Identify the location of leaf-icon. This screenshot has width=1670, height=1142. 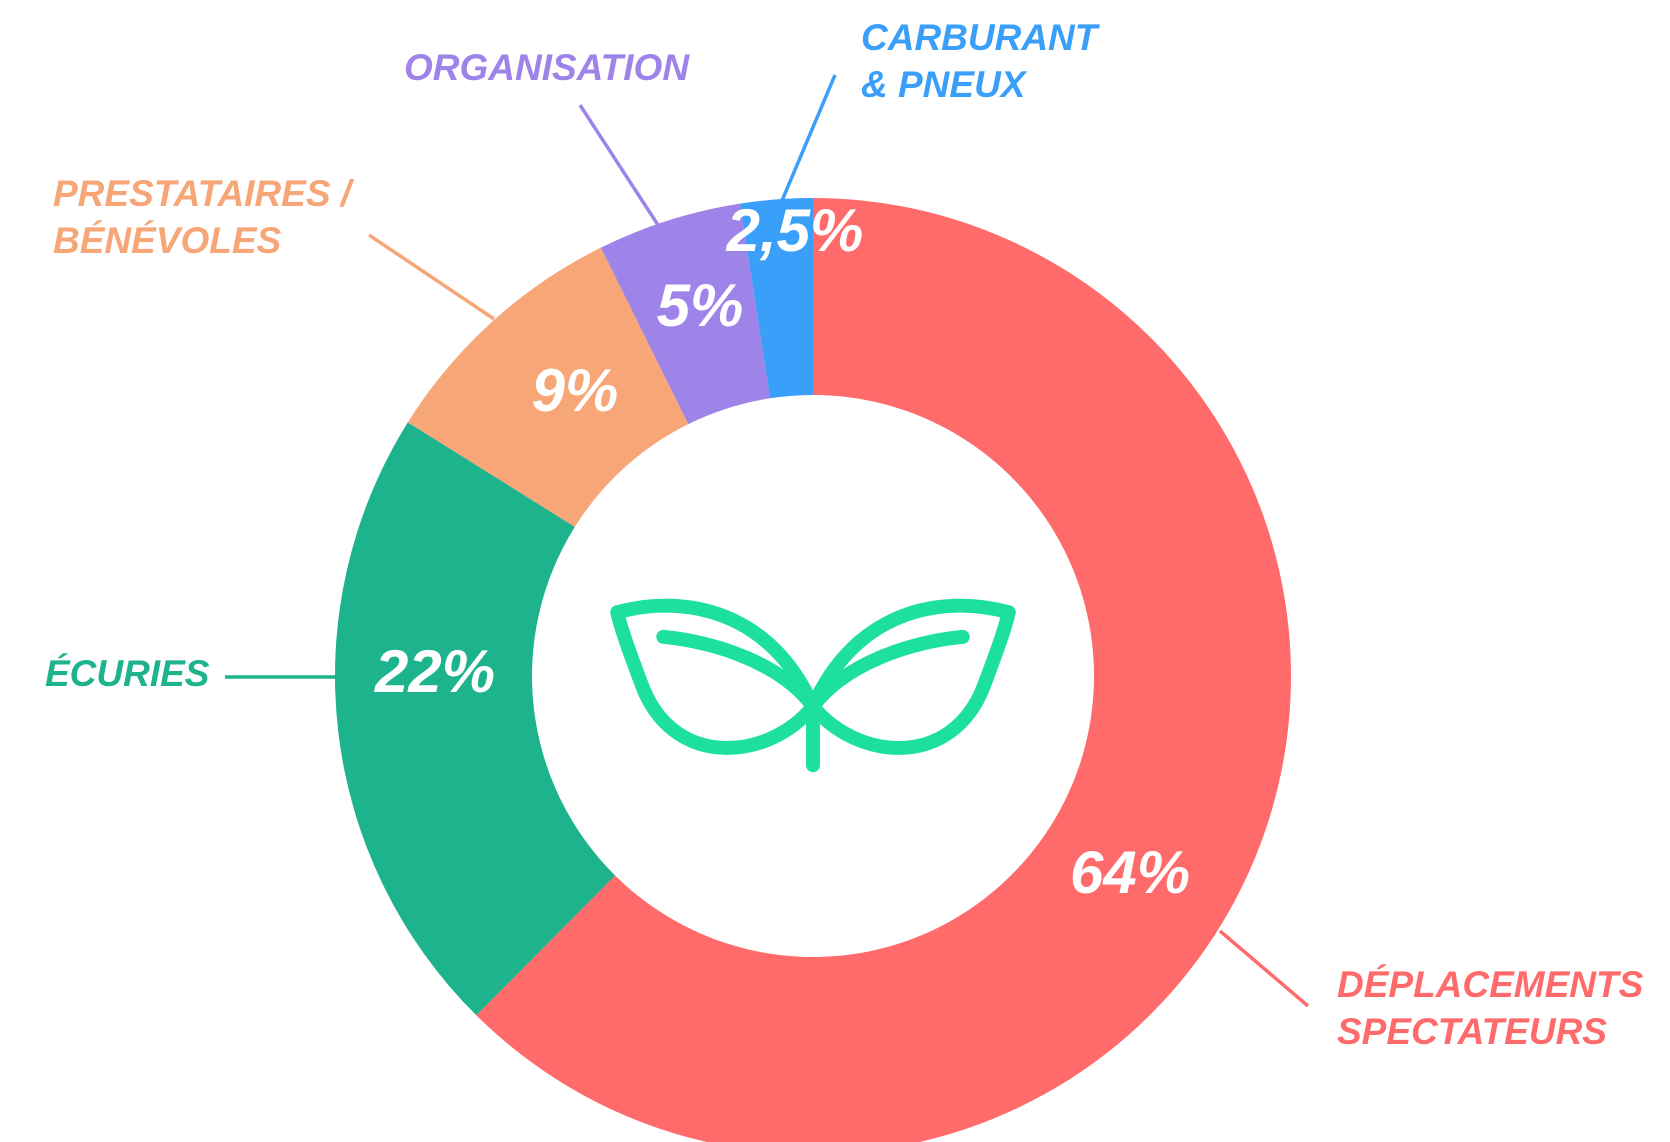
(813, 685).